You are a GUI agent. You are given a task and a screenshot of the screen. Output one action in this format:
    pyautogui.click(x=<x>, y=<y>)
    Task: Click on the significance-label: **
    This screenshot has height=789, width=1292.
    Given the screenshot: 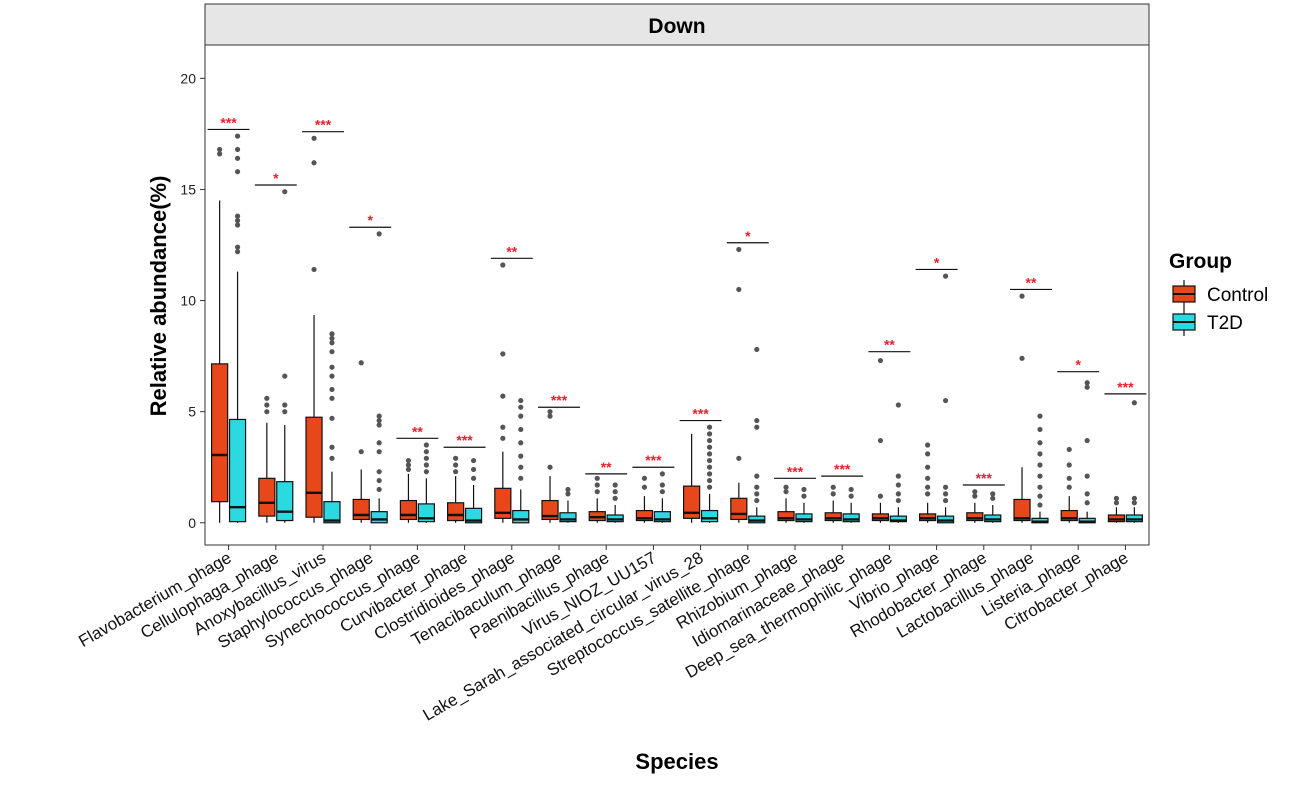 What is the action you would take?
    pyautogui.click(x=889, y=345)
    